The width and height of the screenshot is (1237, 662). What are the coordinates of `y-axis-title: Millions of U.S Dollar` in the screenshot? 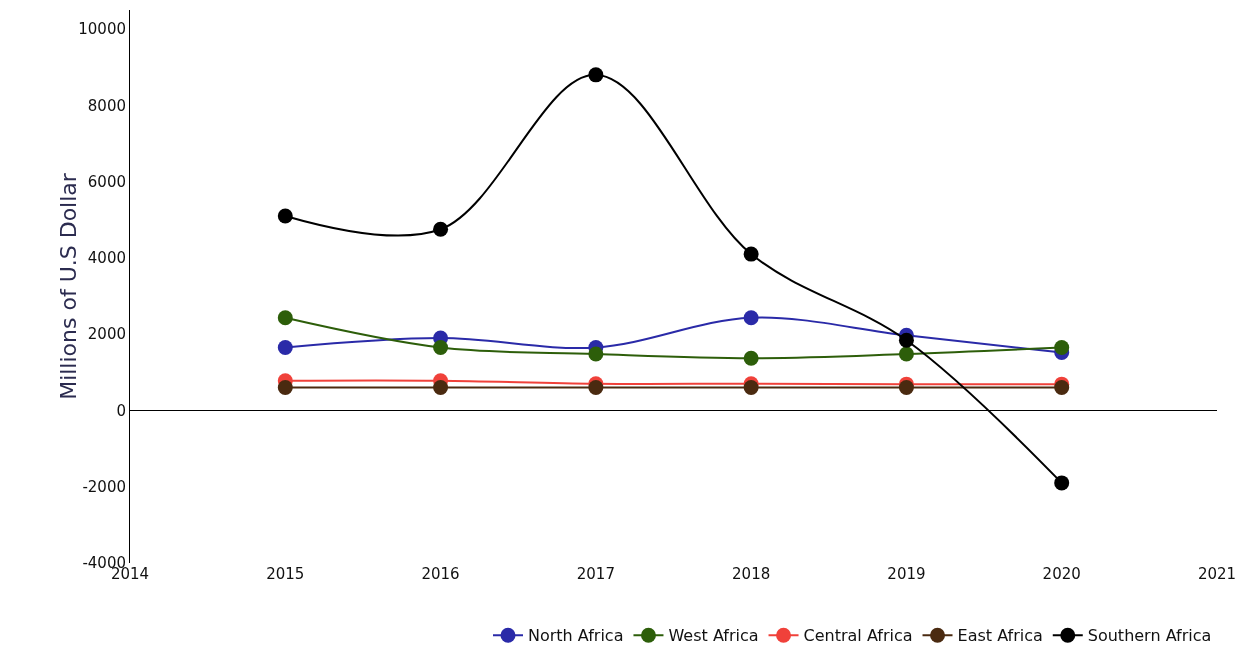 It's located at (68, 286).